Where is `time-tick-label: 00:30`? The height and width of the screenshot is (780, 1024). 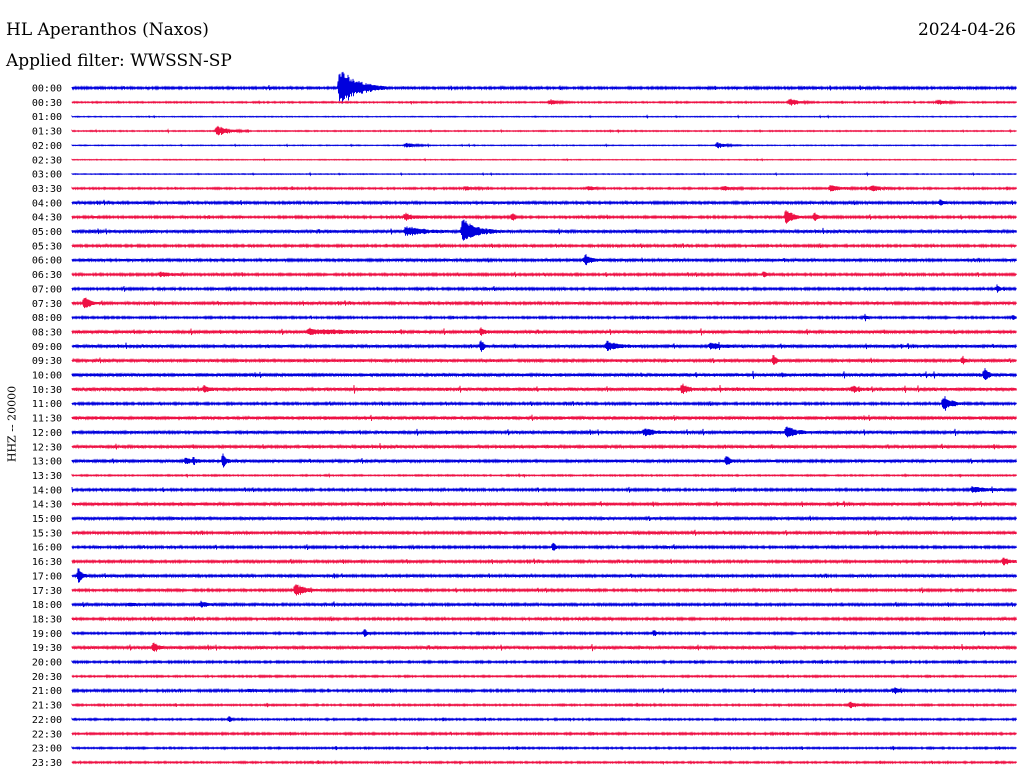 time-tick-label: 00:30 is located at coordinates (47, 103).